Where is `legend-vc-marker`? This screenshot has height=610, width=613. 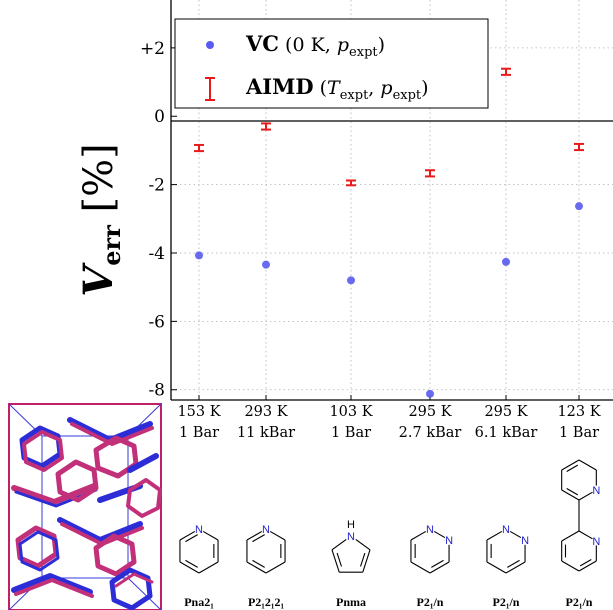
legend-vc-marker is located at coordinates (210, 45).